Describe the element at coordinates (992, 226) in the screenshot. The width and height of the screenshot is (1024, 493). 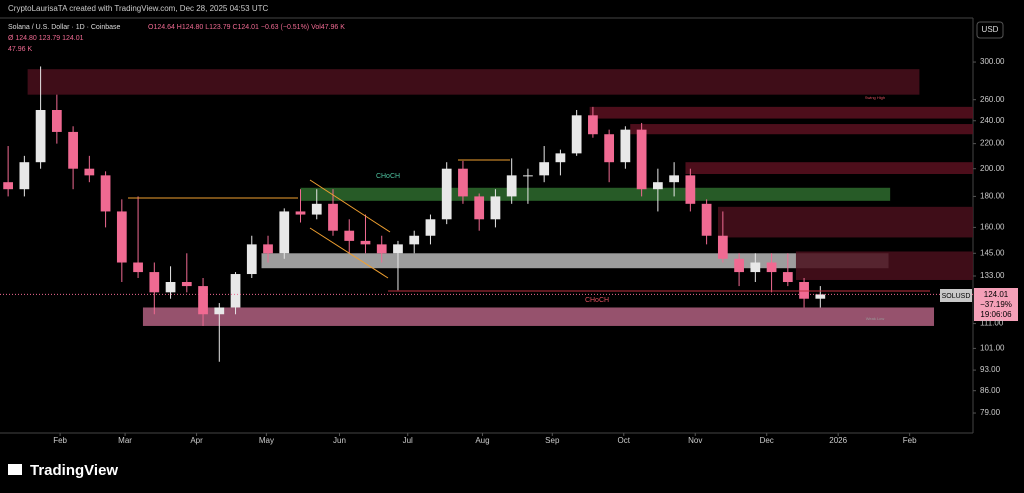
I see `y-tick-label: 160.00` at that location.